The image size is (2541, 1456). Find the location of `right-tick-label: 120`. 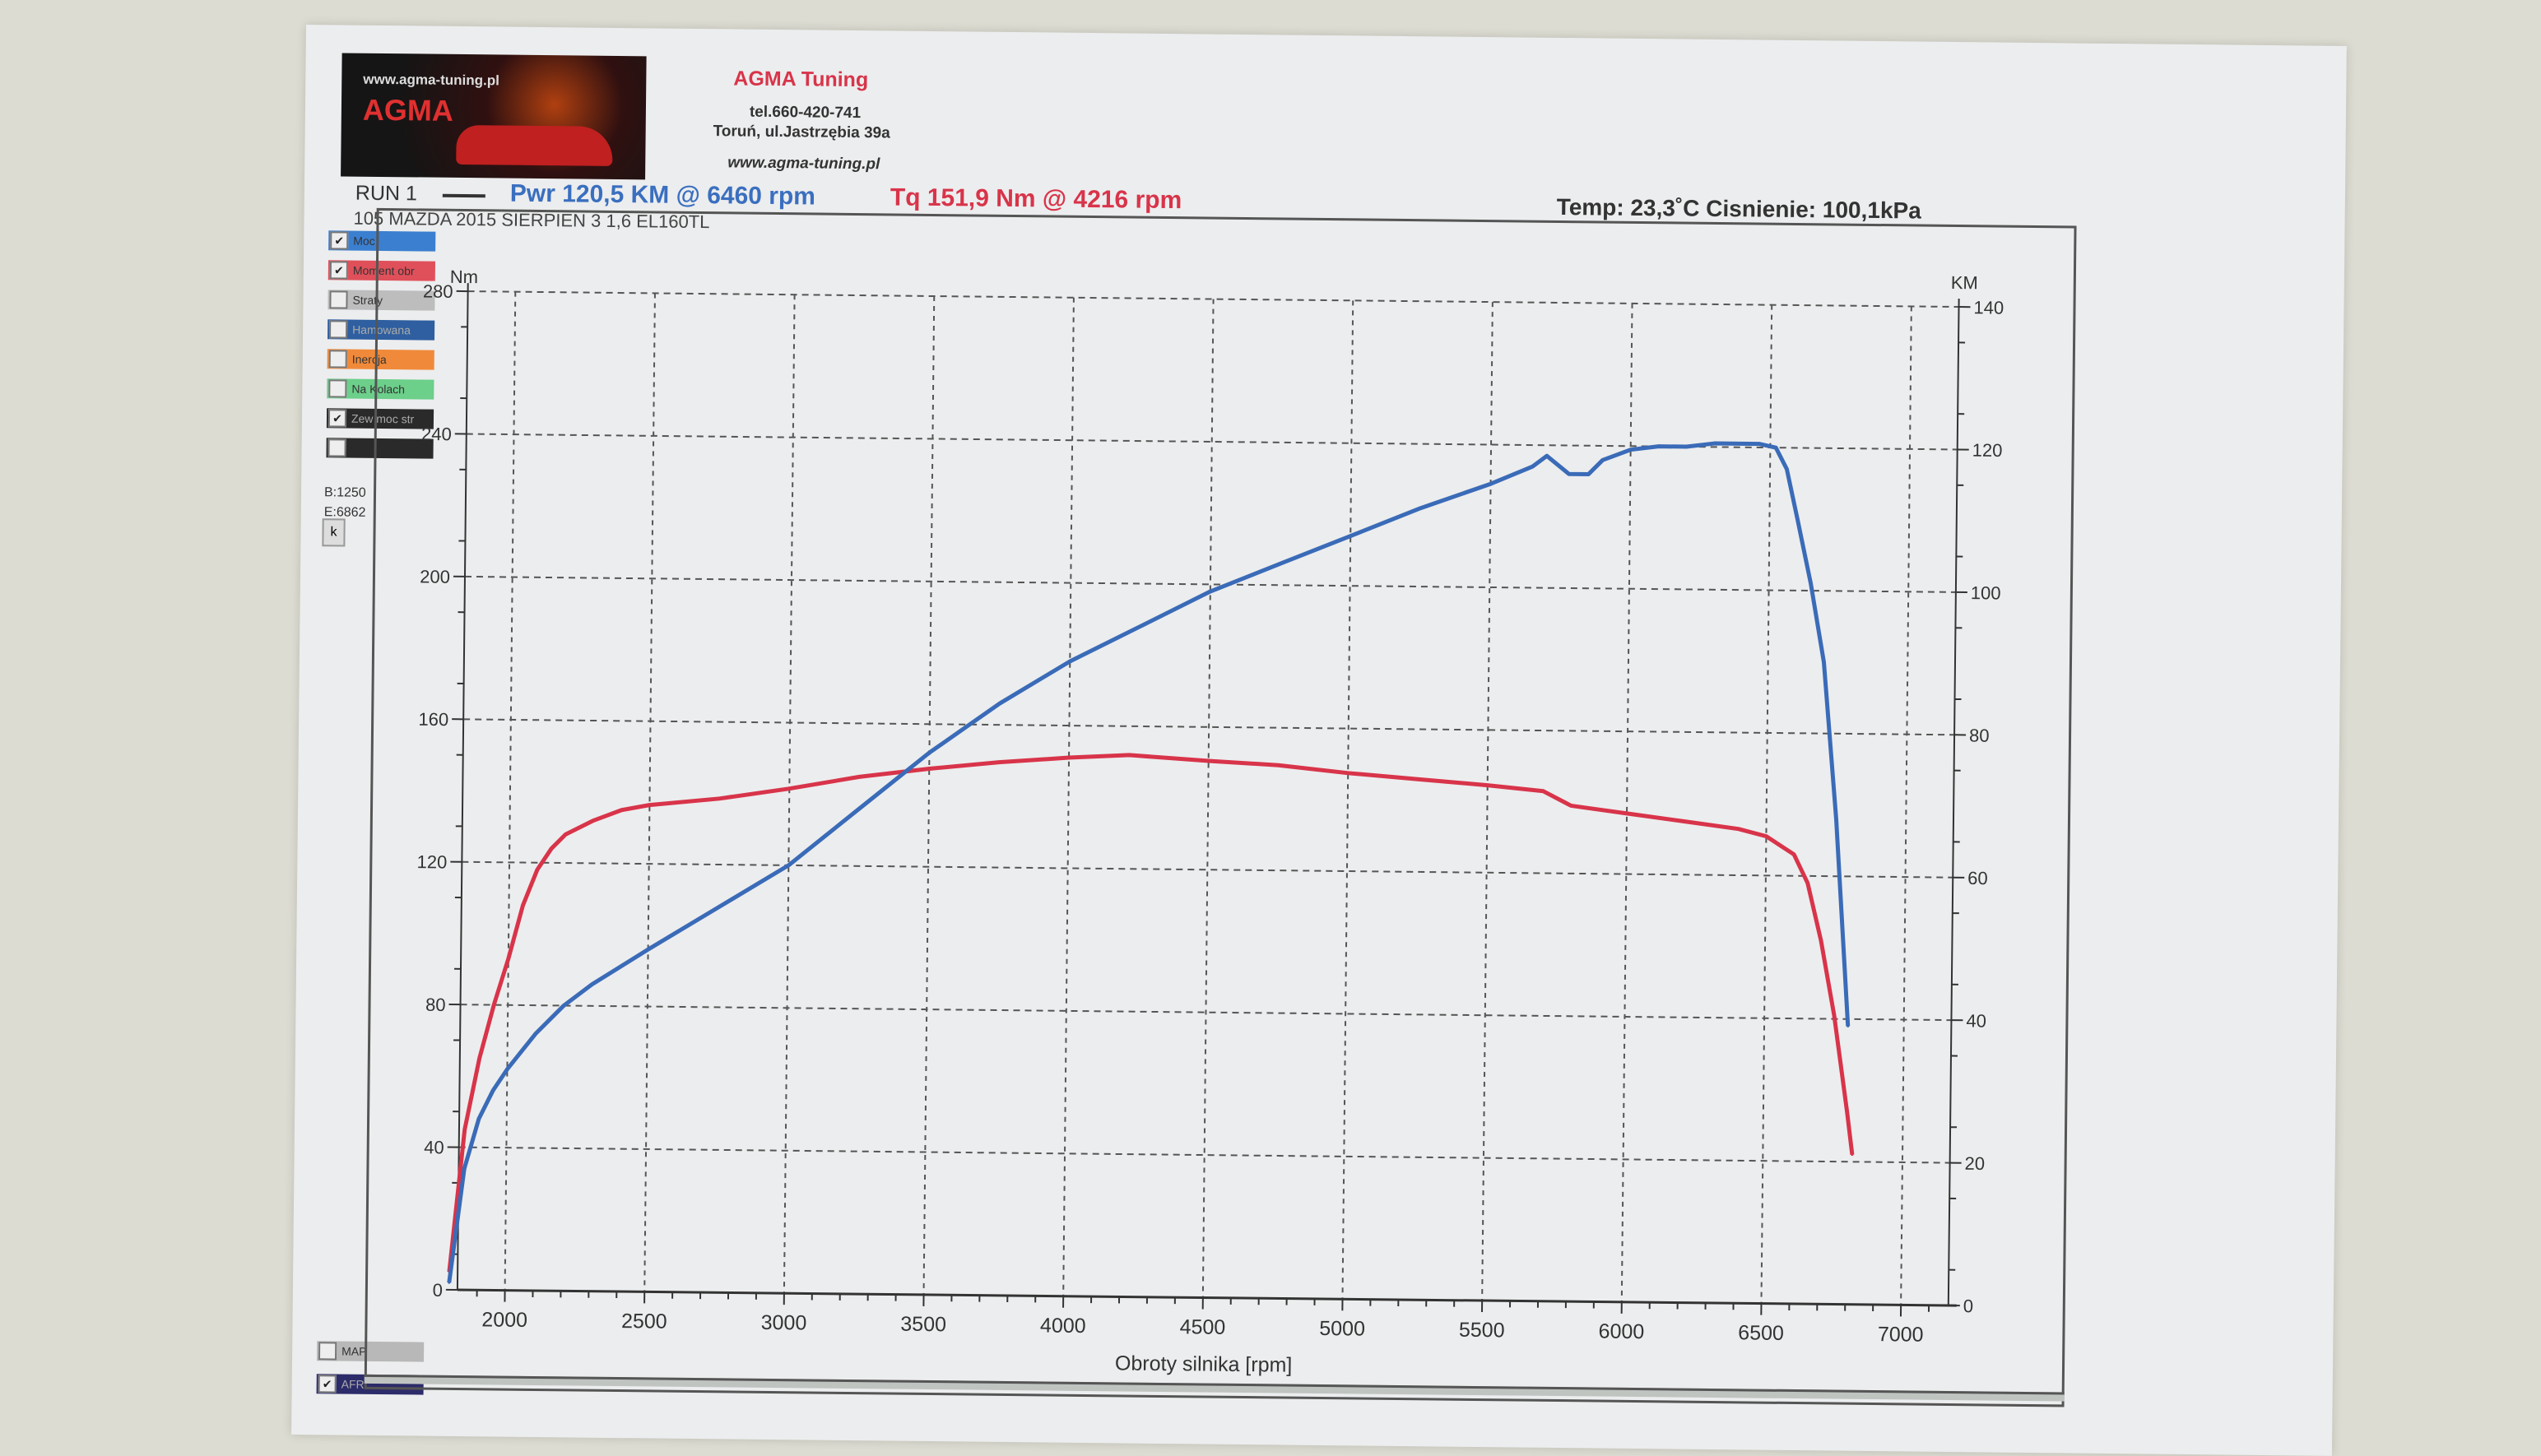

right-tick-label: 120 is located at coordinates (1987, 450).